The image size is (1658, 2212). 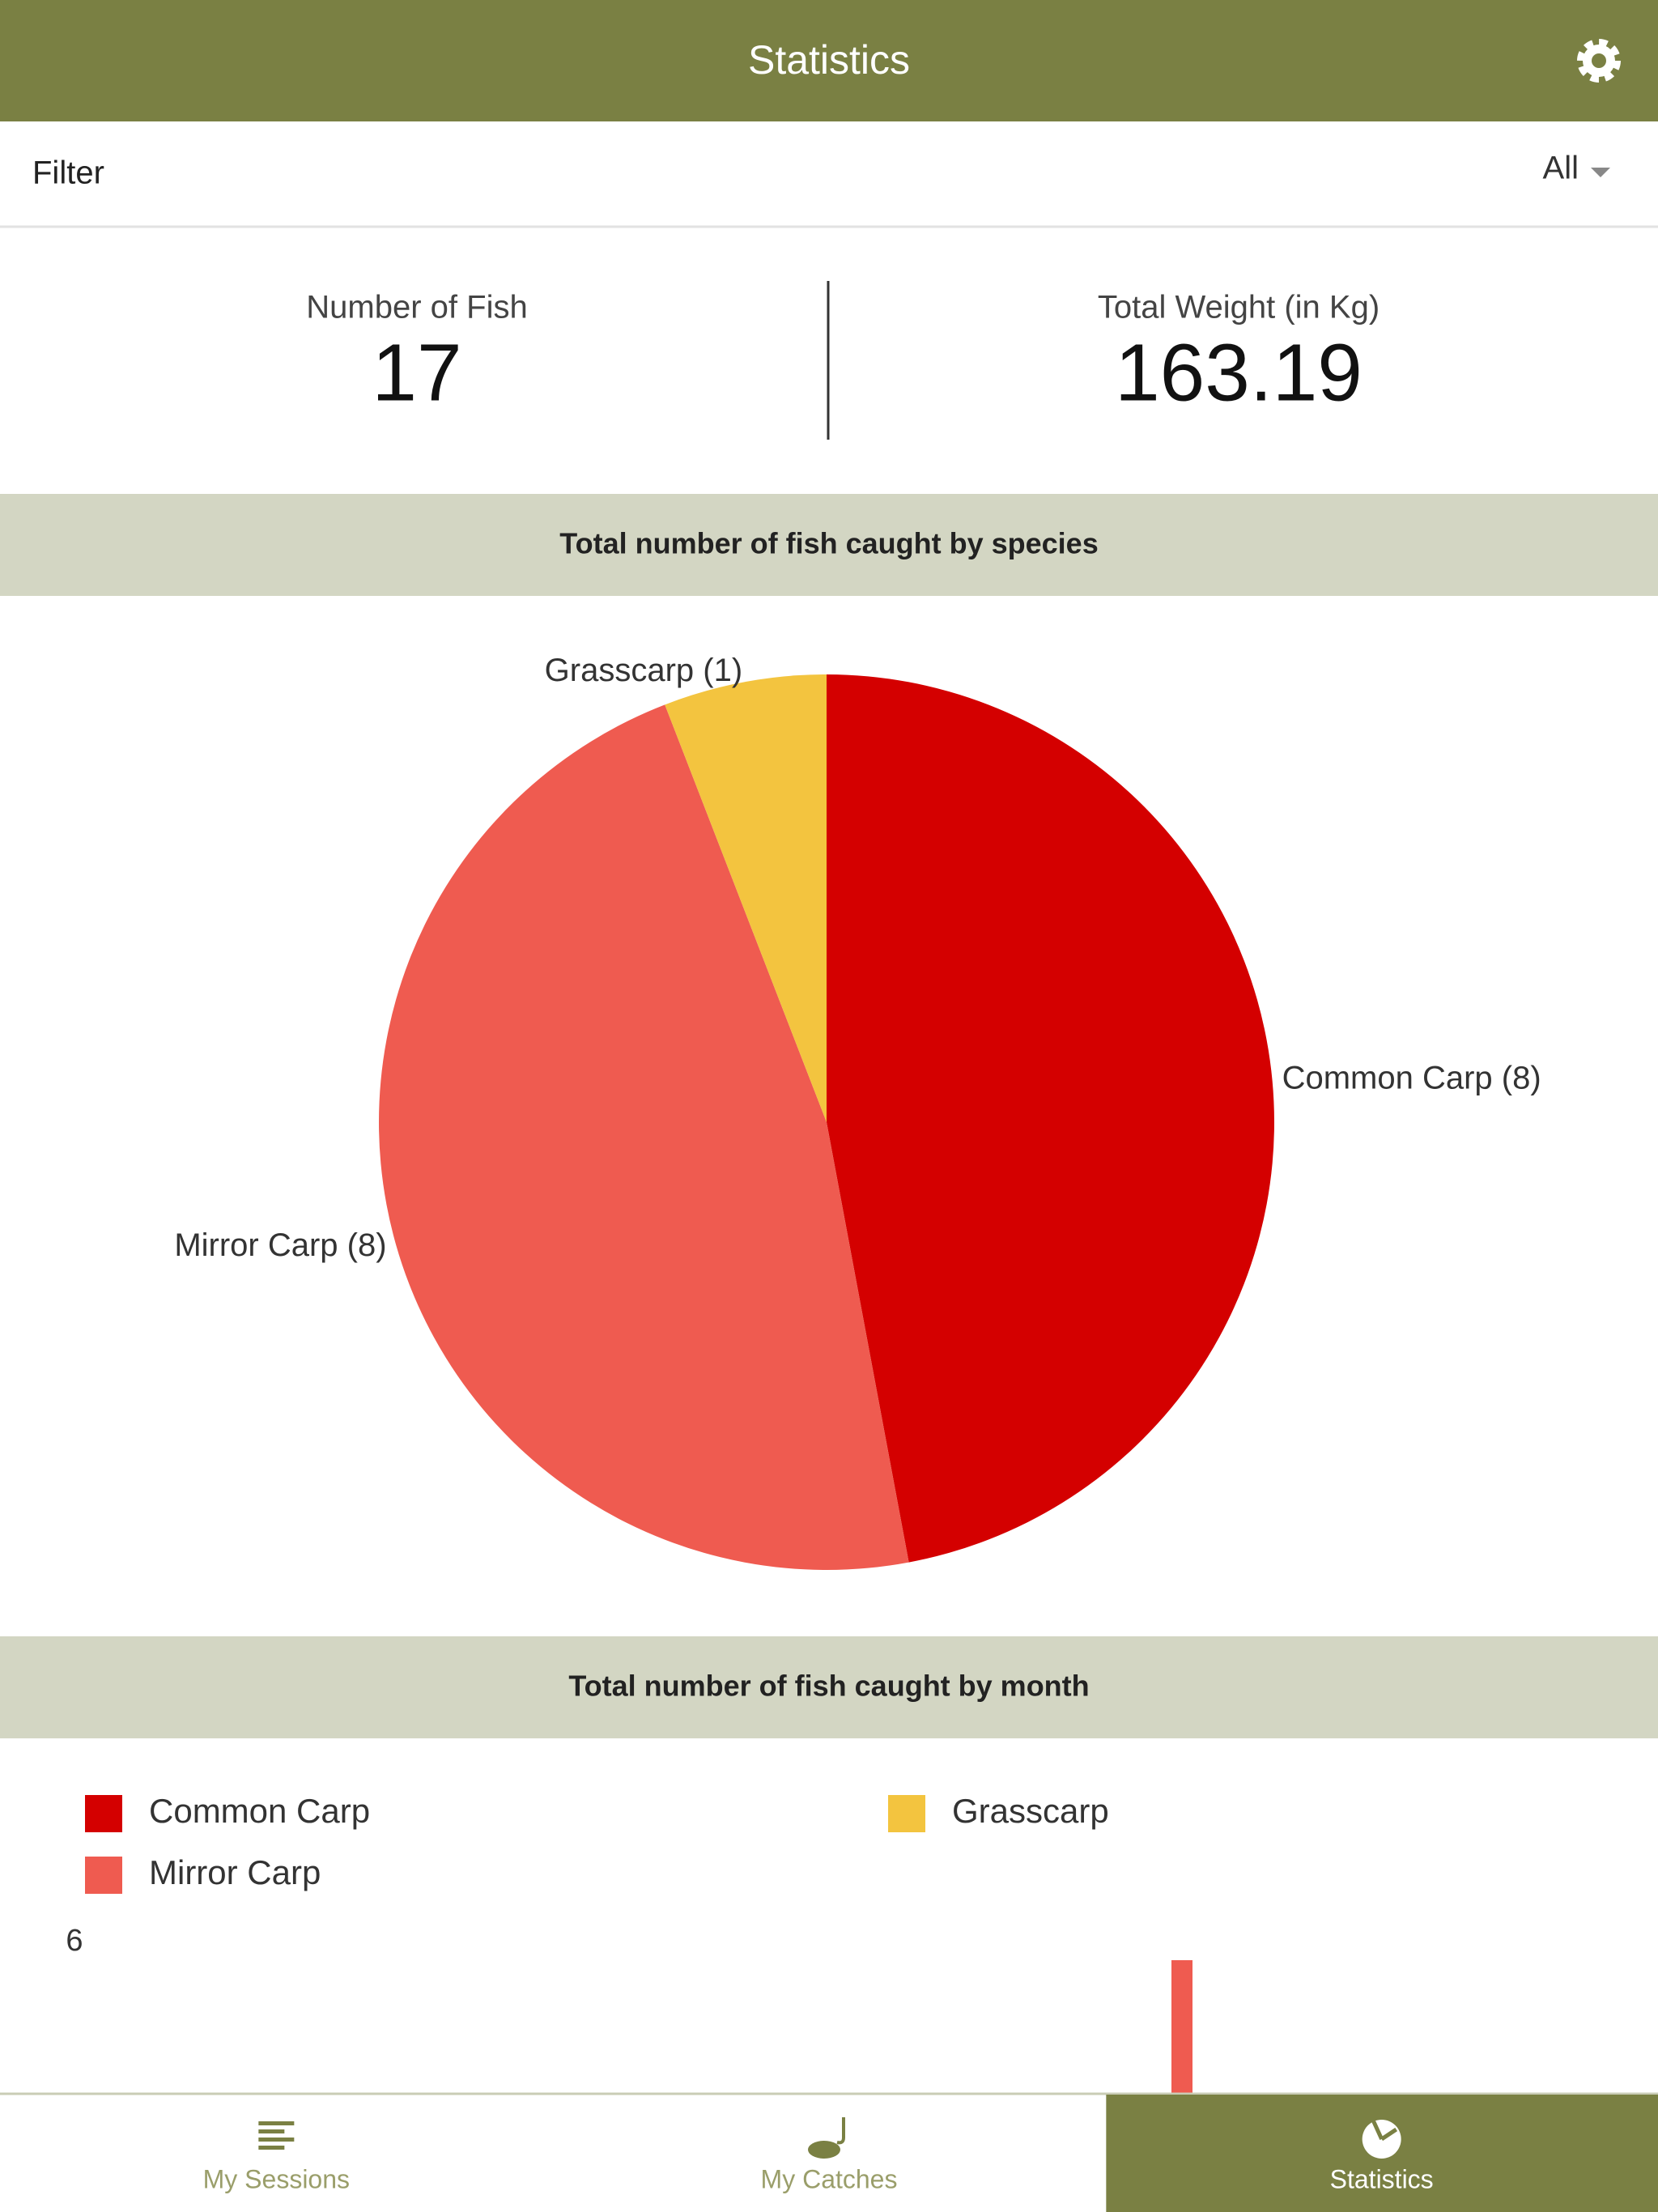 What do you see at coordinates (1384, 2131) in the screenshot?
I see `icon-cut` at bounding box center [1384, 2131].